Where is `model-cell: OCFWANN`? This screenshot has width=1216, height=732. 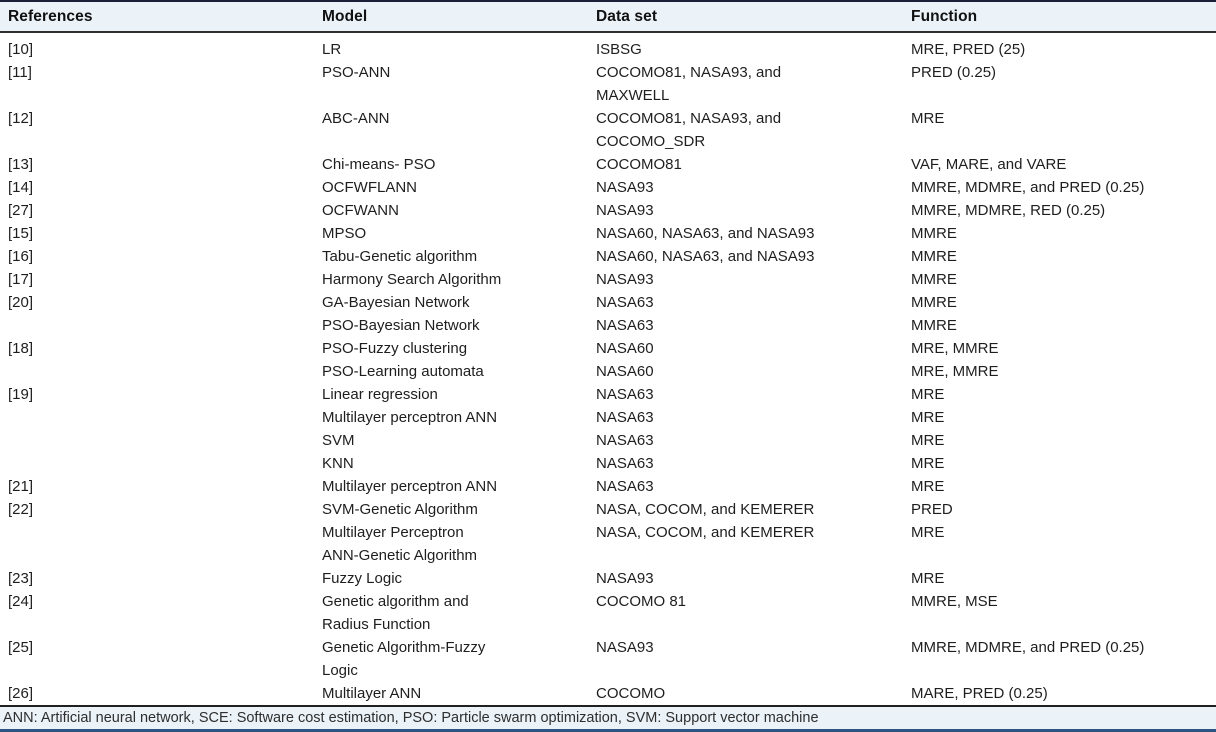 model-cell: OCFWANN is located at coordinates (360, 210).